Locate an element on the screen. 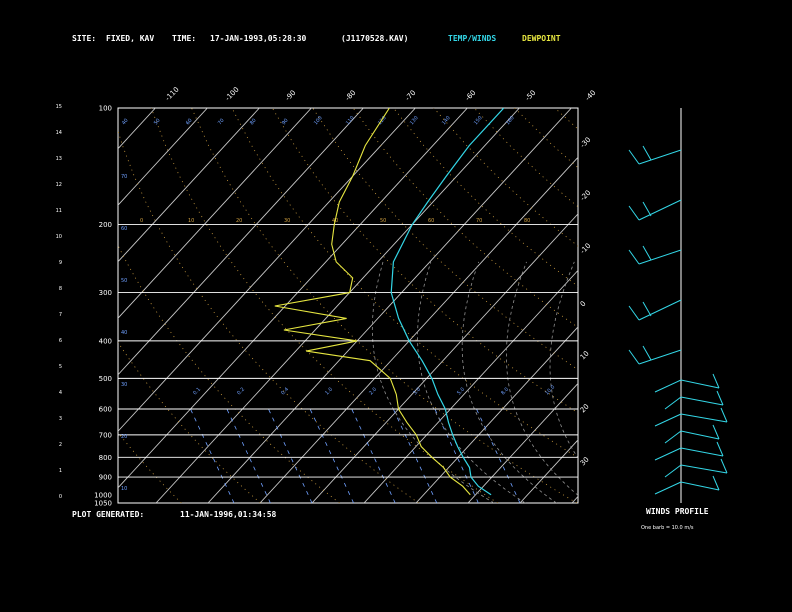 The image size is (792, 612). adiabat-label: 150 is located at coordinates (478, 120).